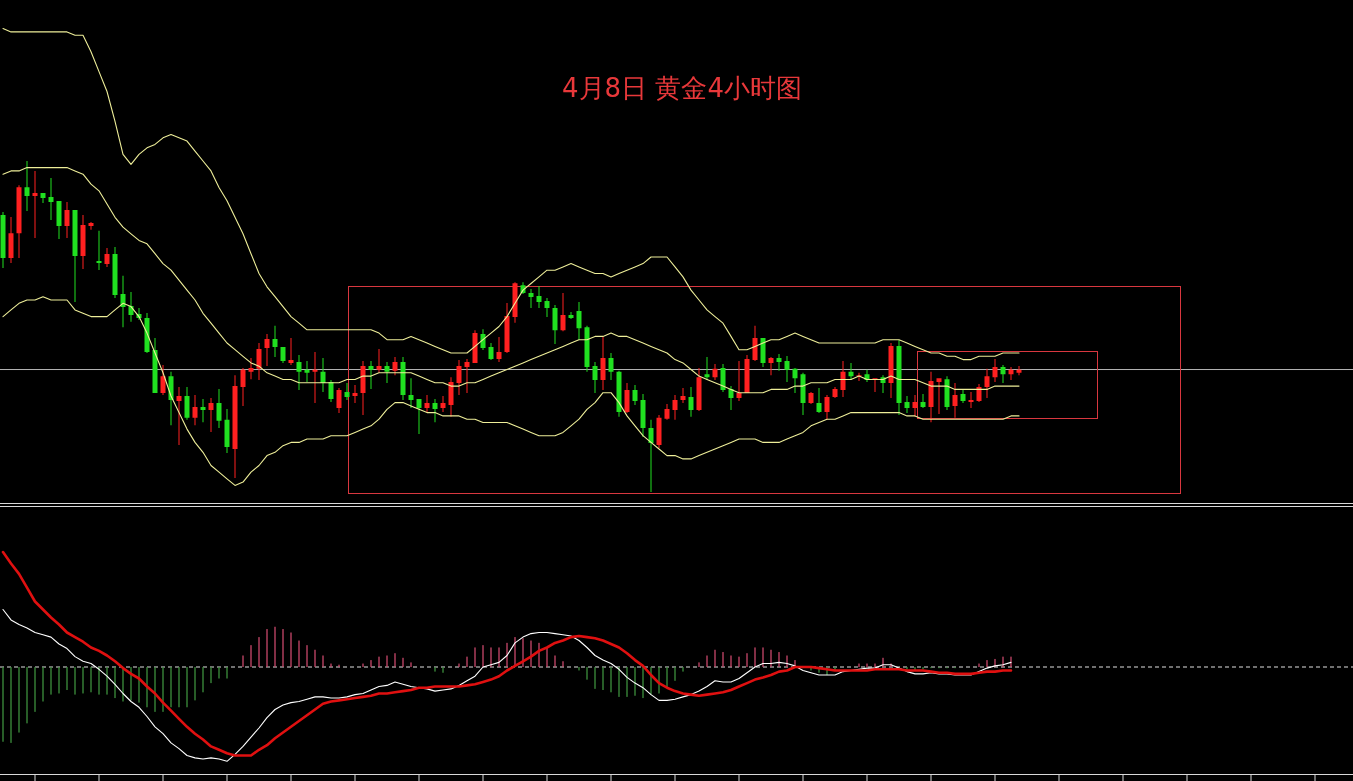 This screenshot has width=1353, height=781. What do you see at coordinates (682, 88) in the screenshot?
I see `chart-title: 4月8日 黄金4小时图` at bounding box center [682, 88].